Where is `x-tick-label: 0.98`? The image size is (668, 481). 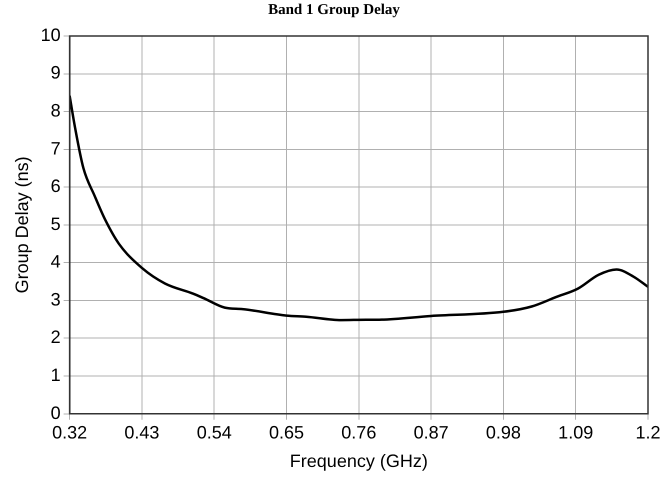 x-tick-label: 0.98 is located at coordinates (503, 432).